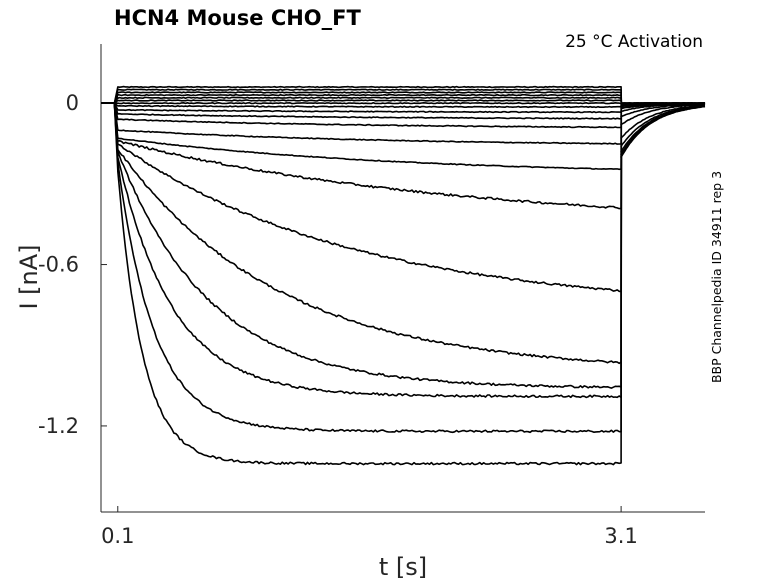  Describe the element at coordinates (620, 536) in the screenshot. I see `x-tick-label: 3.1` at that location.